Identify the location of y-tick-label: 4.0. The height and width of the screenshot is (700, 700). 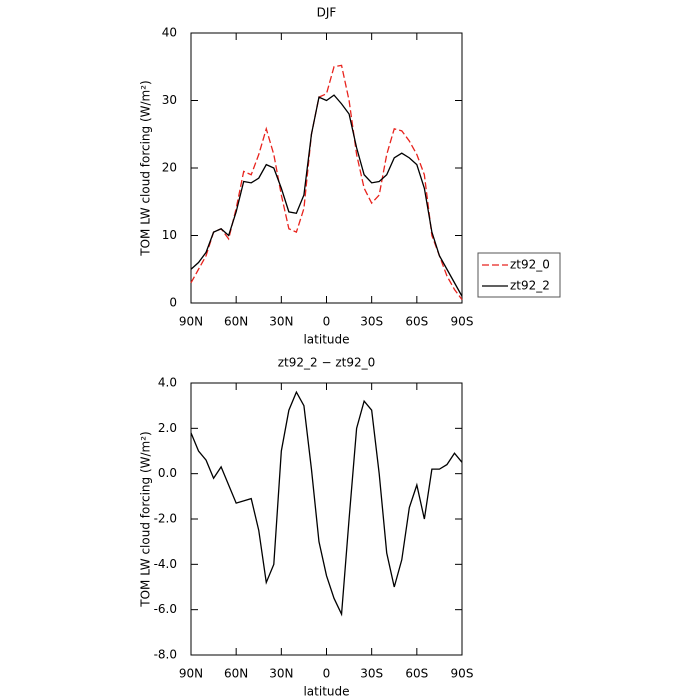
(167, 383).